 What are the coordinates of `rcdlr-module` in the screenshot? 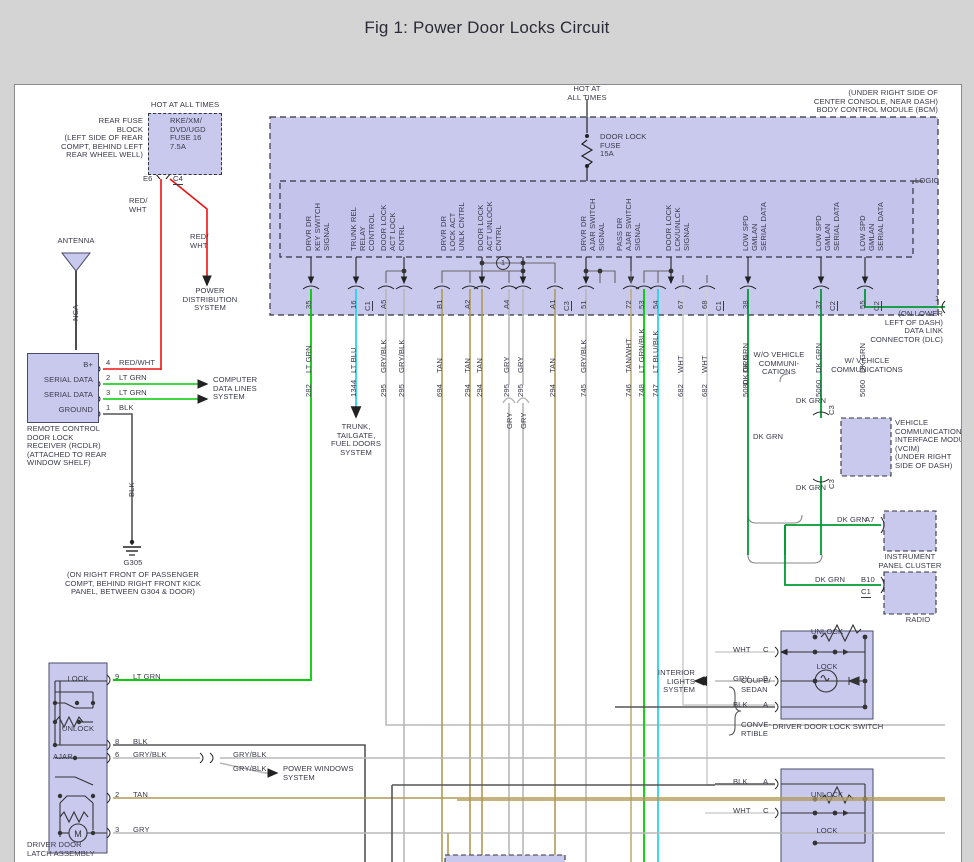 It's located at (63, 388).